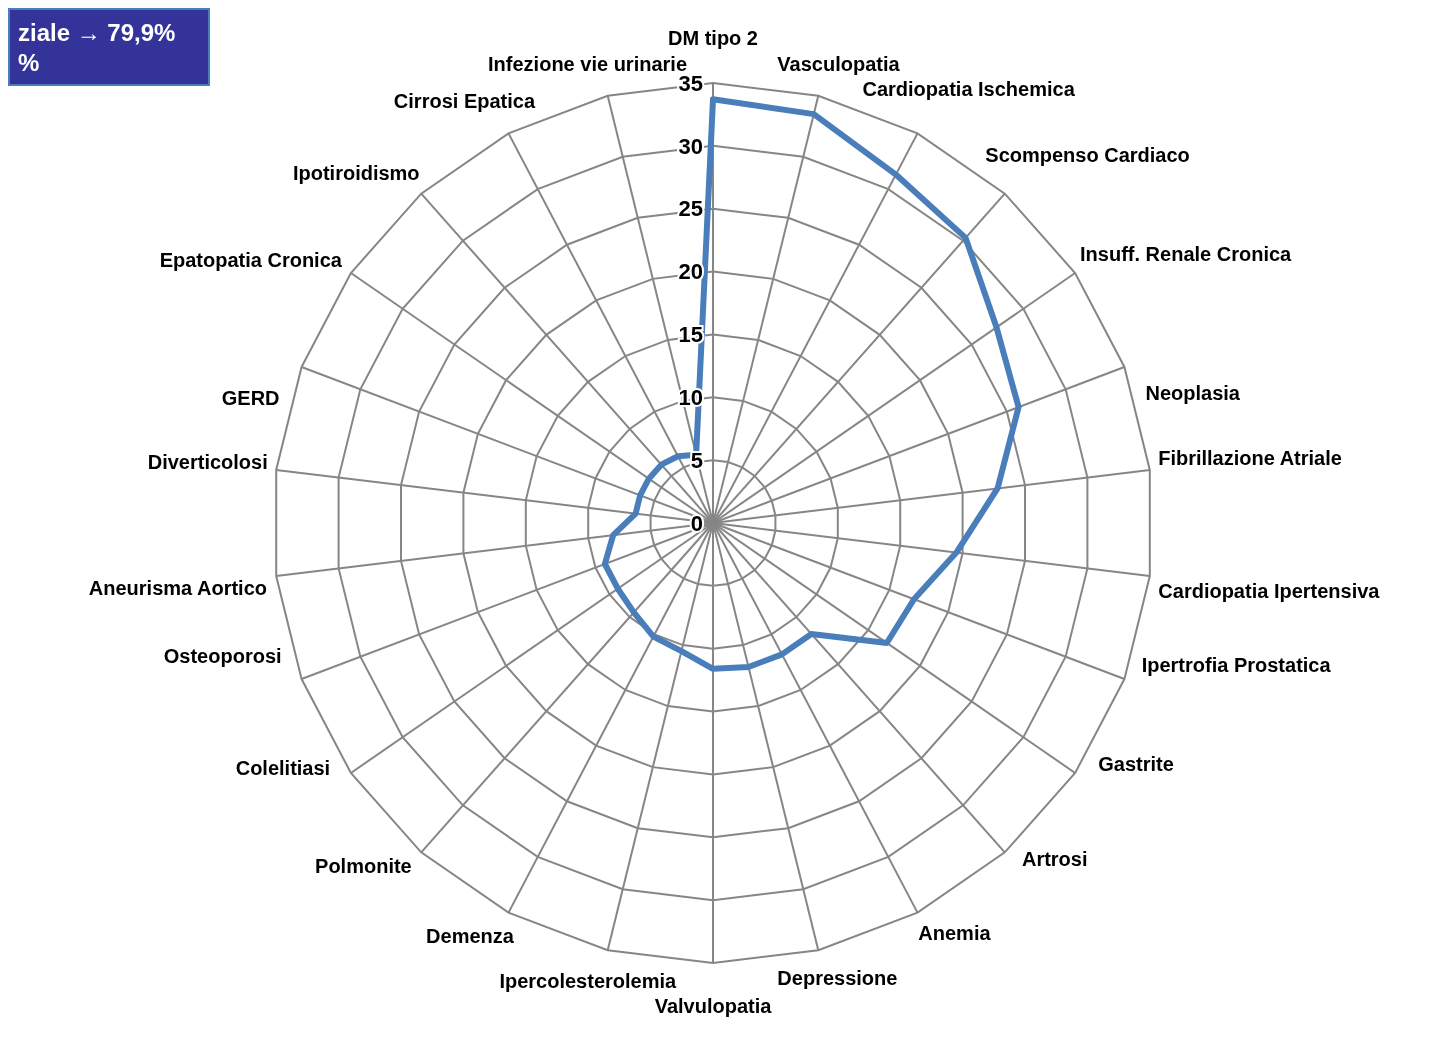 This screenshot has height=1046, width=1453. What do you see at coordinates (1236, 664) in the screenshot?
I see `spoke-label: Ipertrofia Prostatica` at bounding box center [1236, 664].